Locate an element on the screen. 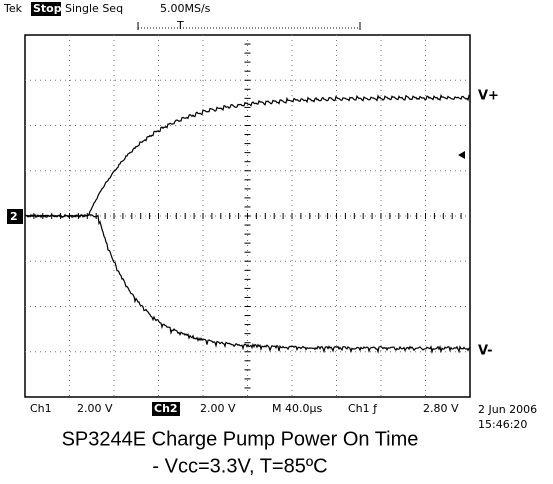 The height and width of the screenshot is (484, 553). trigger-source: Ch1 ƒ is located at coordinates (363, 408).